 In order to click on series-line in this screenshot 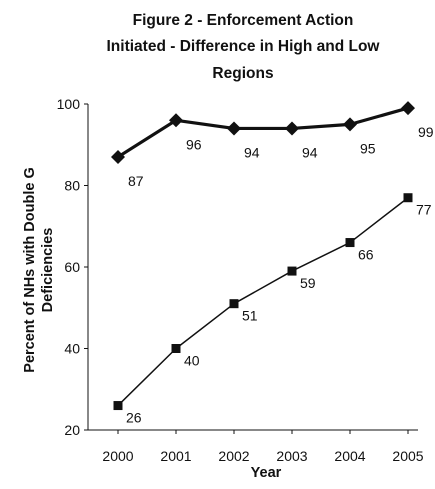, I will do `click(263, 132)`.